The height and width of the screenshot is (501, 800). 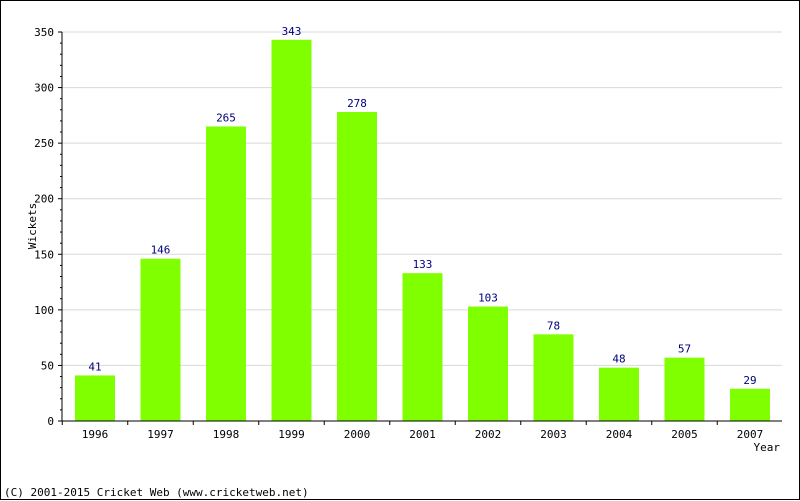 I want to click on bar-2007, so click(x=750, y=404).